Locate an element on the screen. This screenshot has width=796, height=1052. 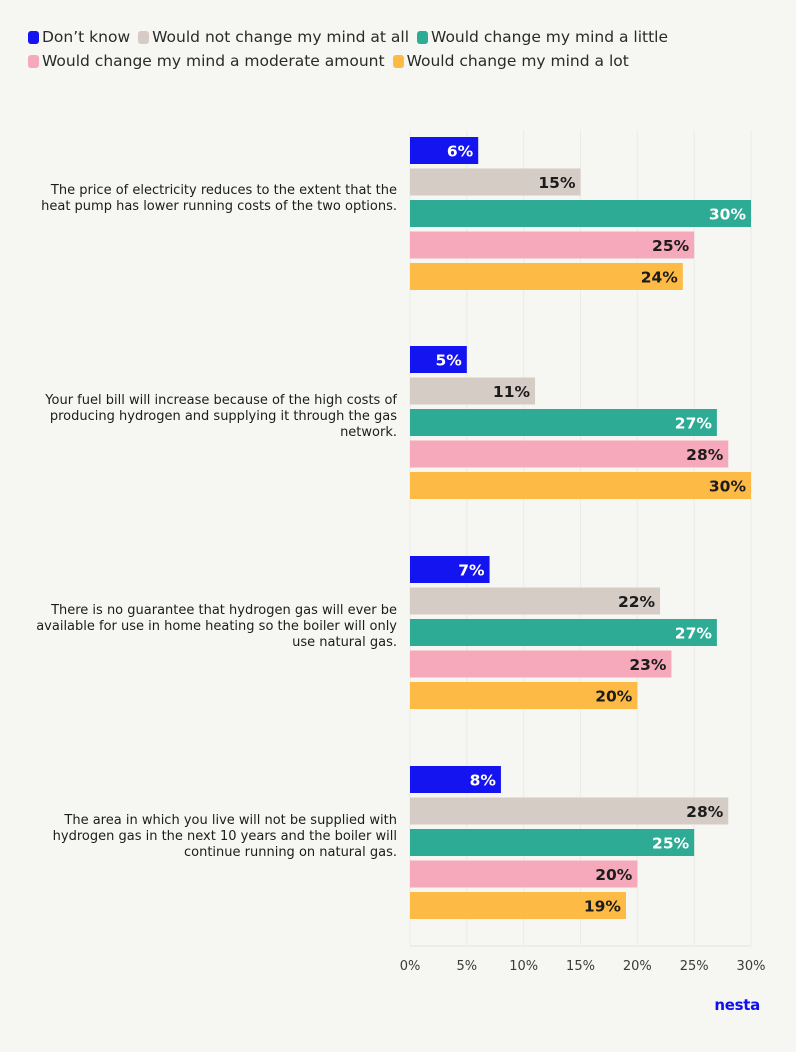
legend-label: Would change my mind a lot is located at coordinates (517, 61).